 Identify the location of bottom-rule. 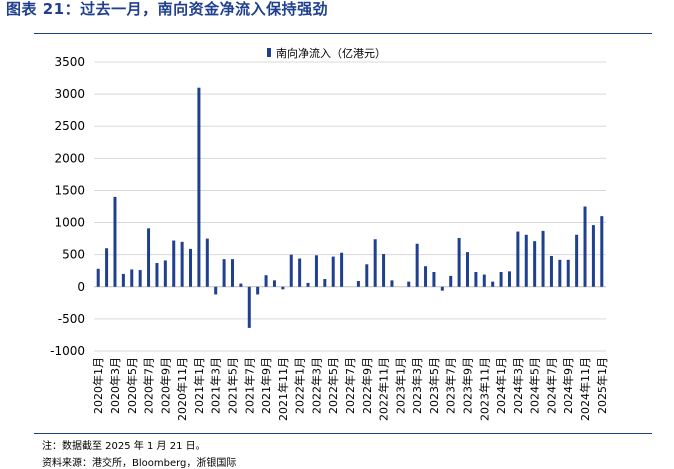
(343, 433).